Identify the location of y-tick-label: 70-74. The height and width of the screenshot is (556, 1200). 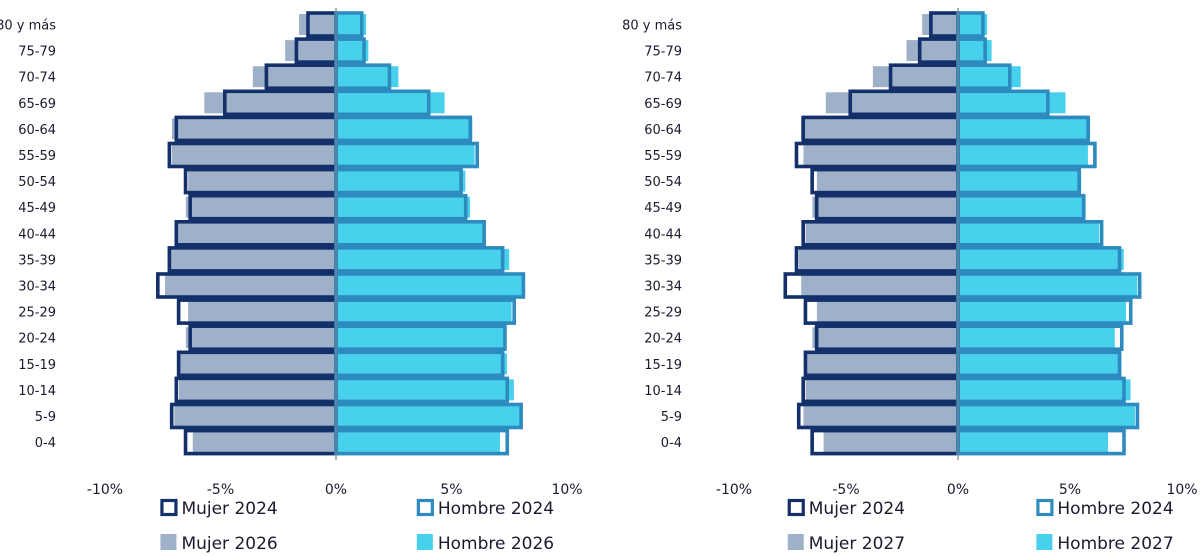
(37, 78).